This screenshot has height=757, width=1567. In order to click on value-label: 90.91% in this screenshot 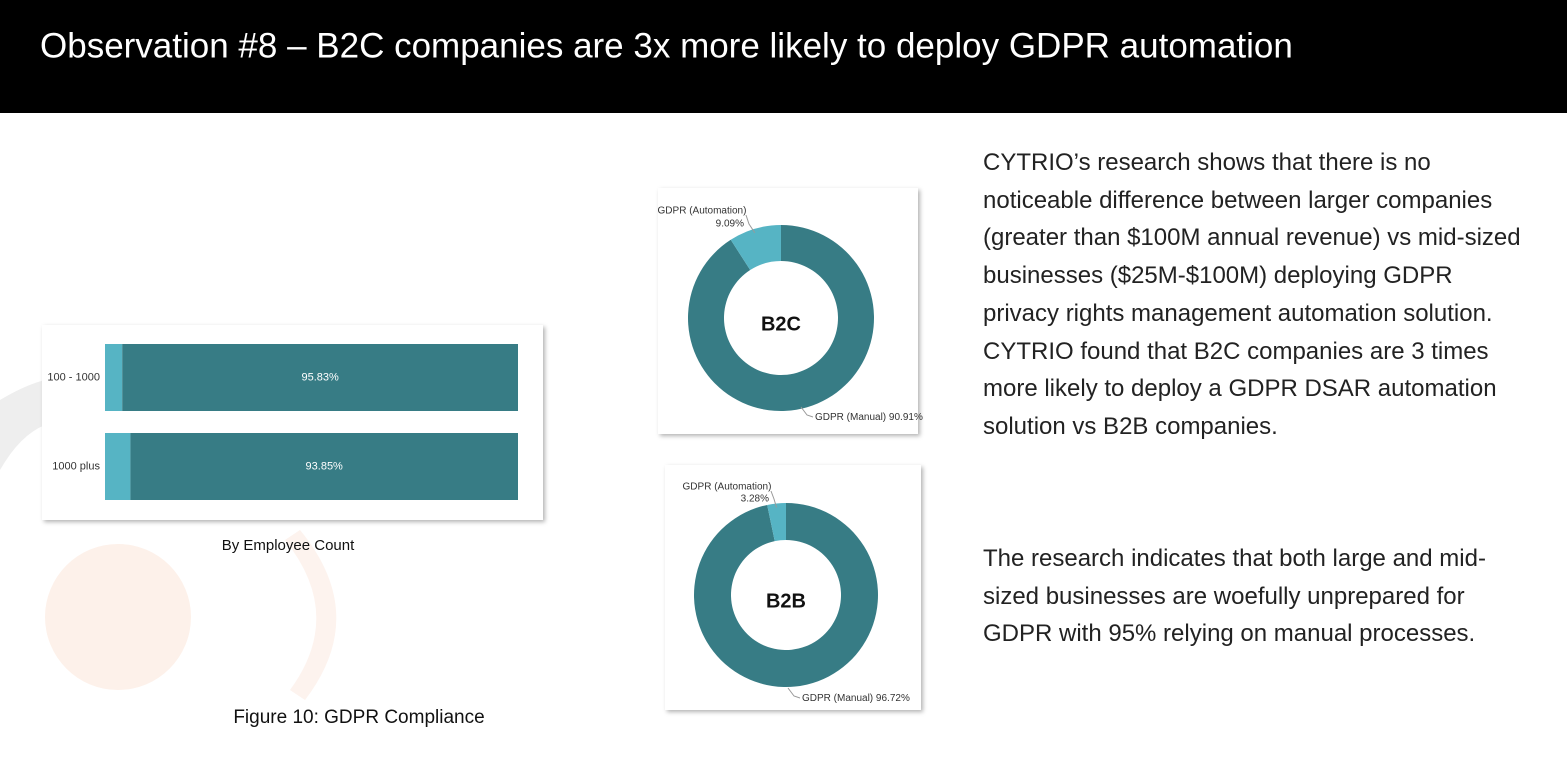, I will do `click(906, 417)`.